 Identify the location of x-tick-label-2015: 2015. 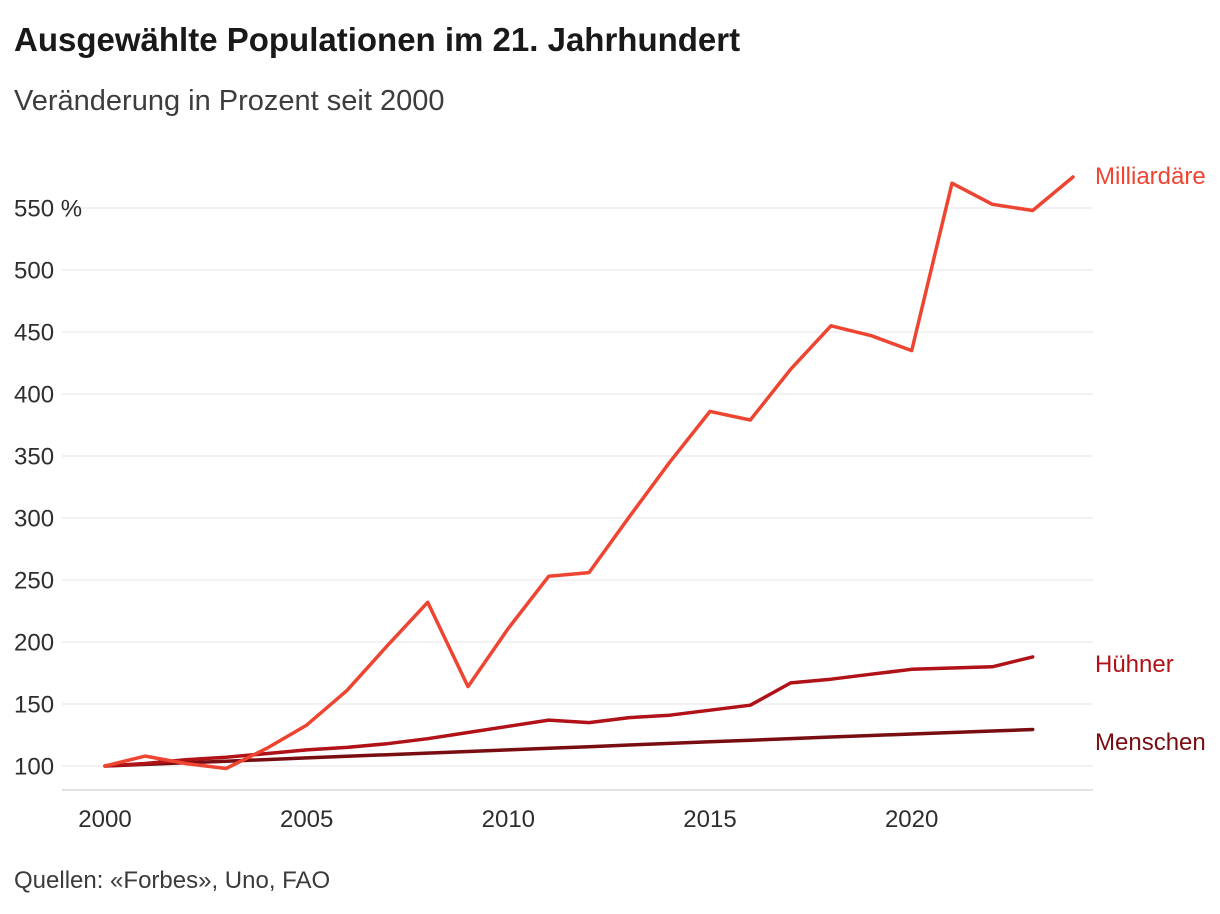
(709, 819).